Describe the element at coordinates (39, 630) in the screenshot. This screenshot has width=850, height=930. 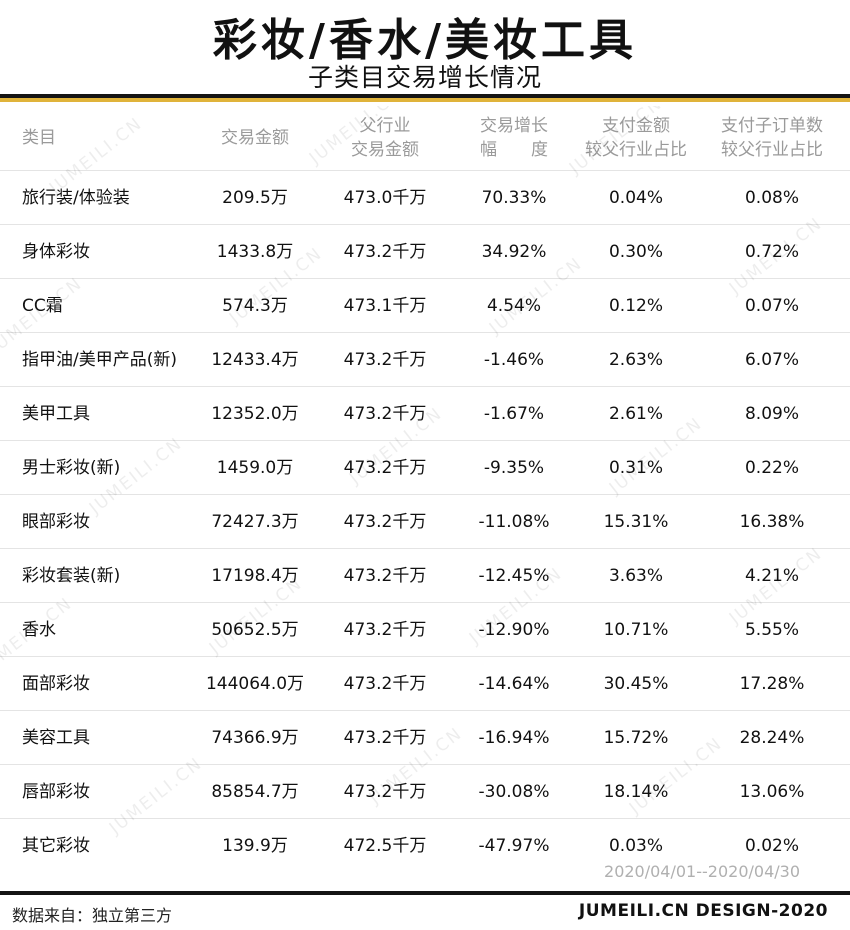
I see `cell-category: 香水` at that location.